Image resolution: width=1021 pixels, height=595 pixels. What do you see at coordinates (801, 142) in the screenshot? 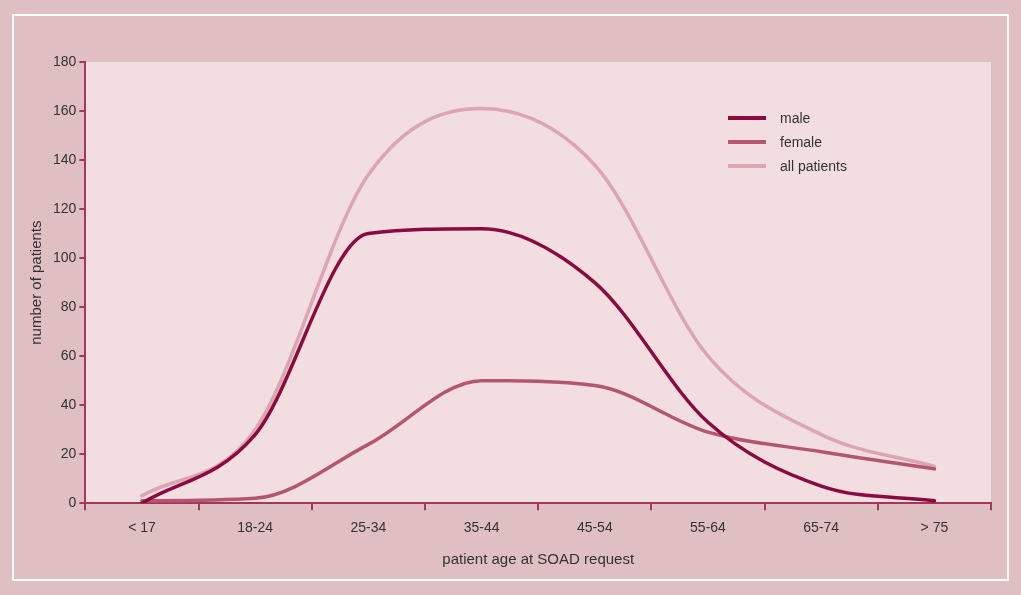
I see `legend-label: female` at bounding box center [801, 142].